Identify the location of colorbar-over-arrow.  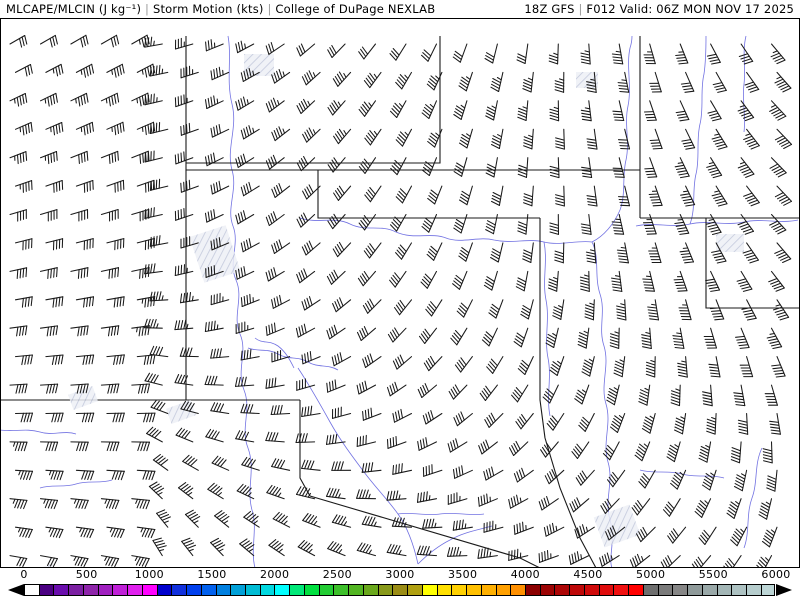
(784, 590).